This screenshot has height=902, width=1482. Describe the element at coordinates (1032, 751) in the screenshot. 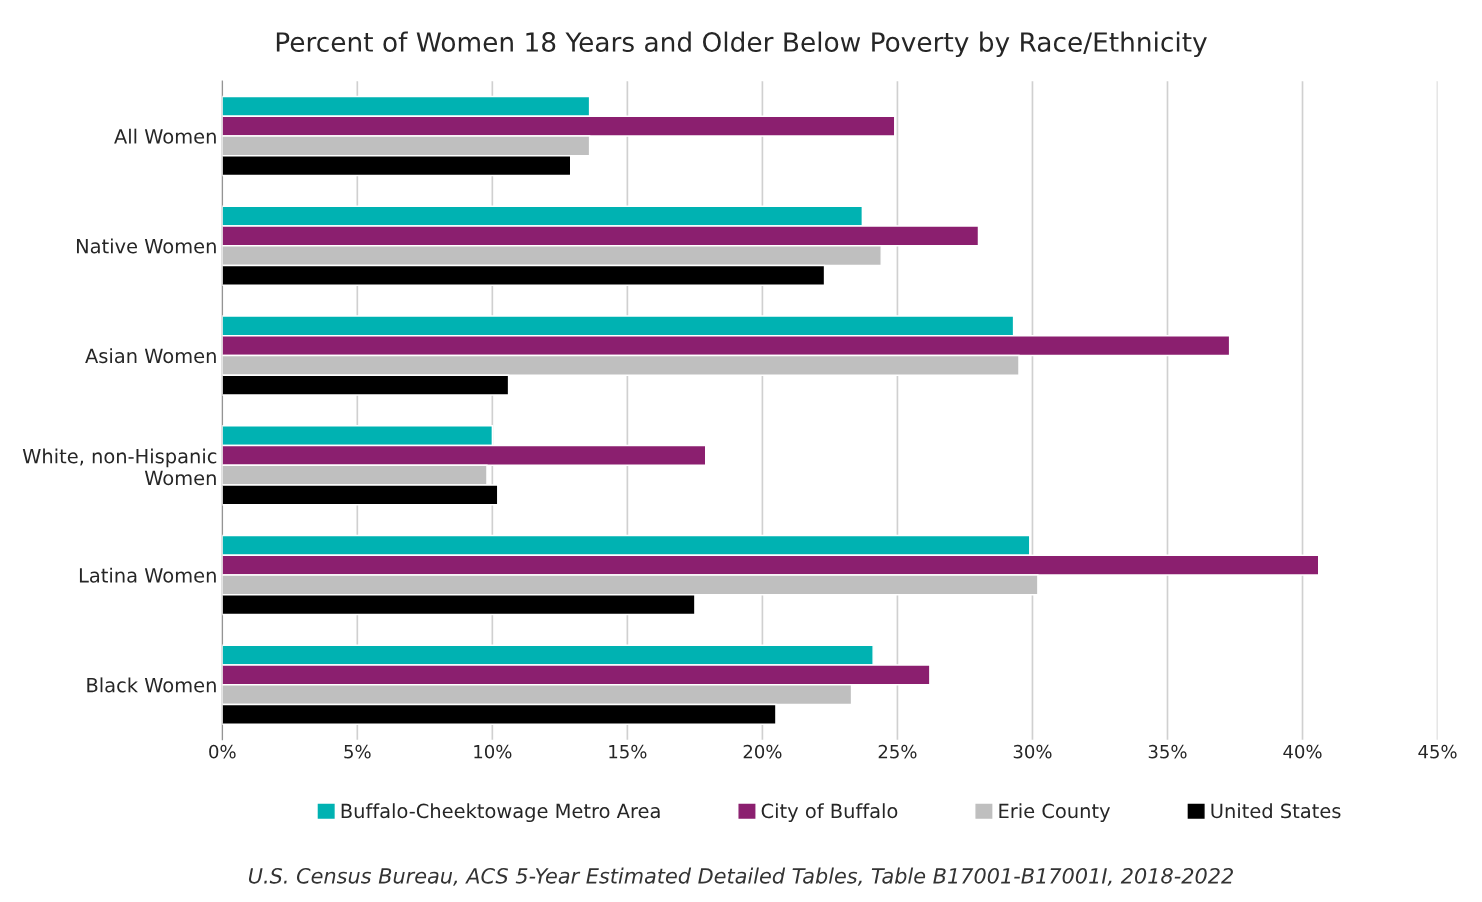

I see `x-tick-label: 30%` at that location.